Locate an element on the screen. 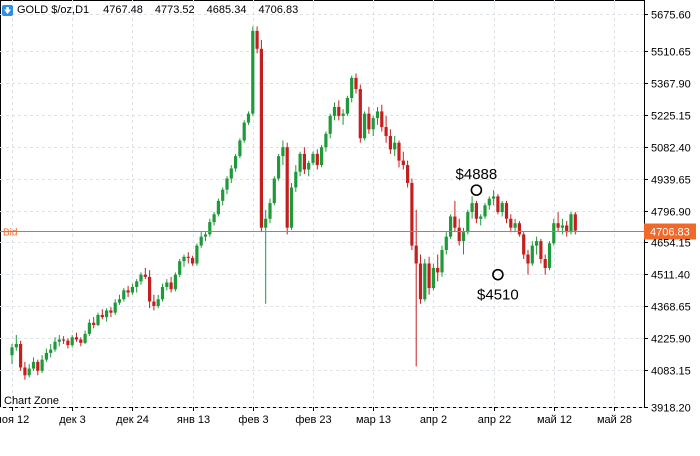 The height and width of the screenshot is (456, 700). low-value: 4685.34 is located at coordinates (226, 10).